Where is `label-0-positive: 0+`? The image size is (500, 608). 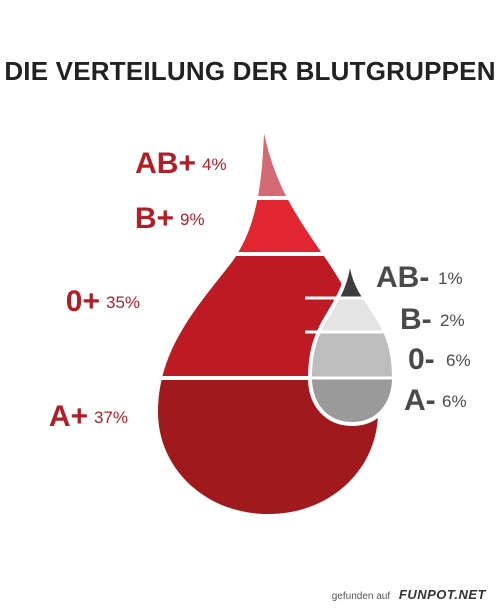 label-0-positive: 0+ is located at coordinates (83, 301).